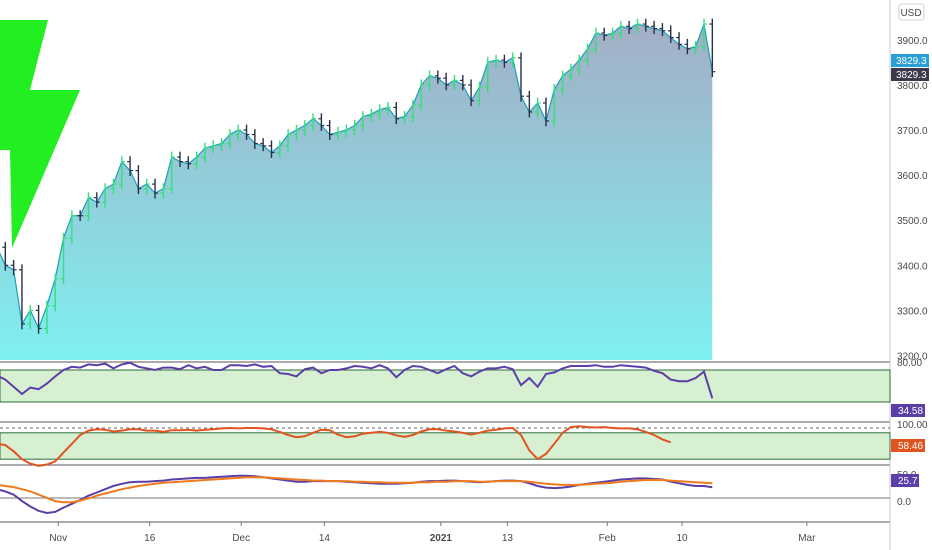  What do you see at coordinates (912, 86) in the screenshot?
I see `price-axis-tick: 3800.0` at bounding box center [912, 86].